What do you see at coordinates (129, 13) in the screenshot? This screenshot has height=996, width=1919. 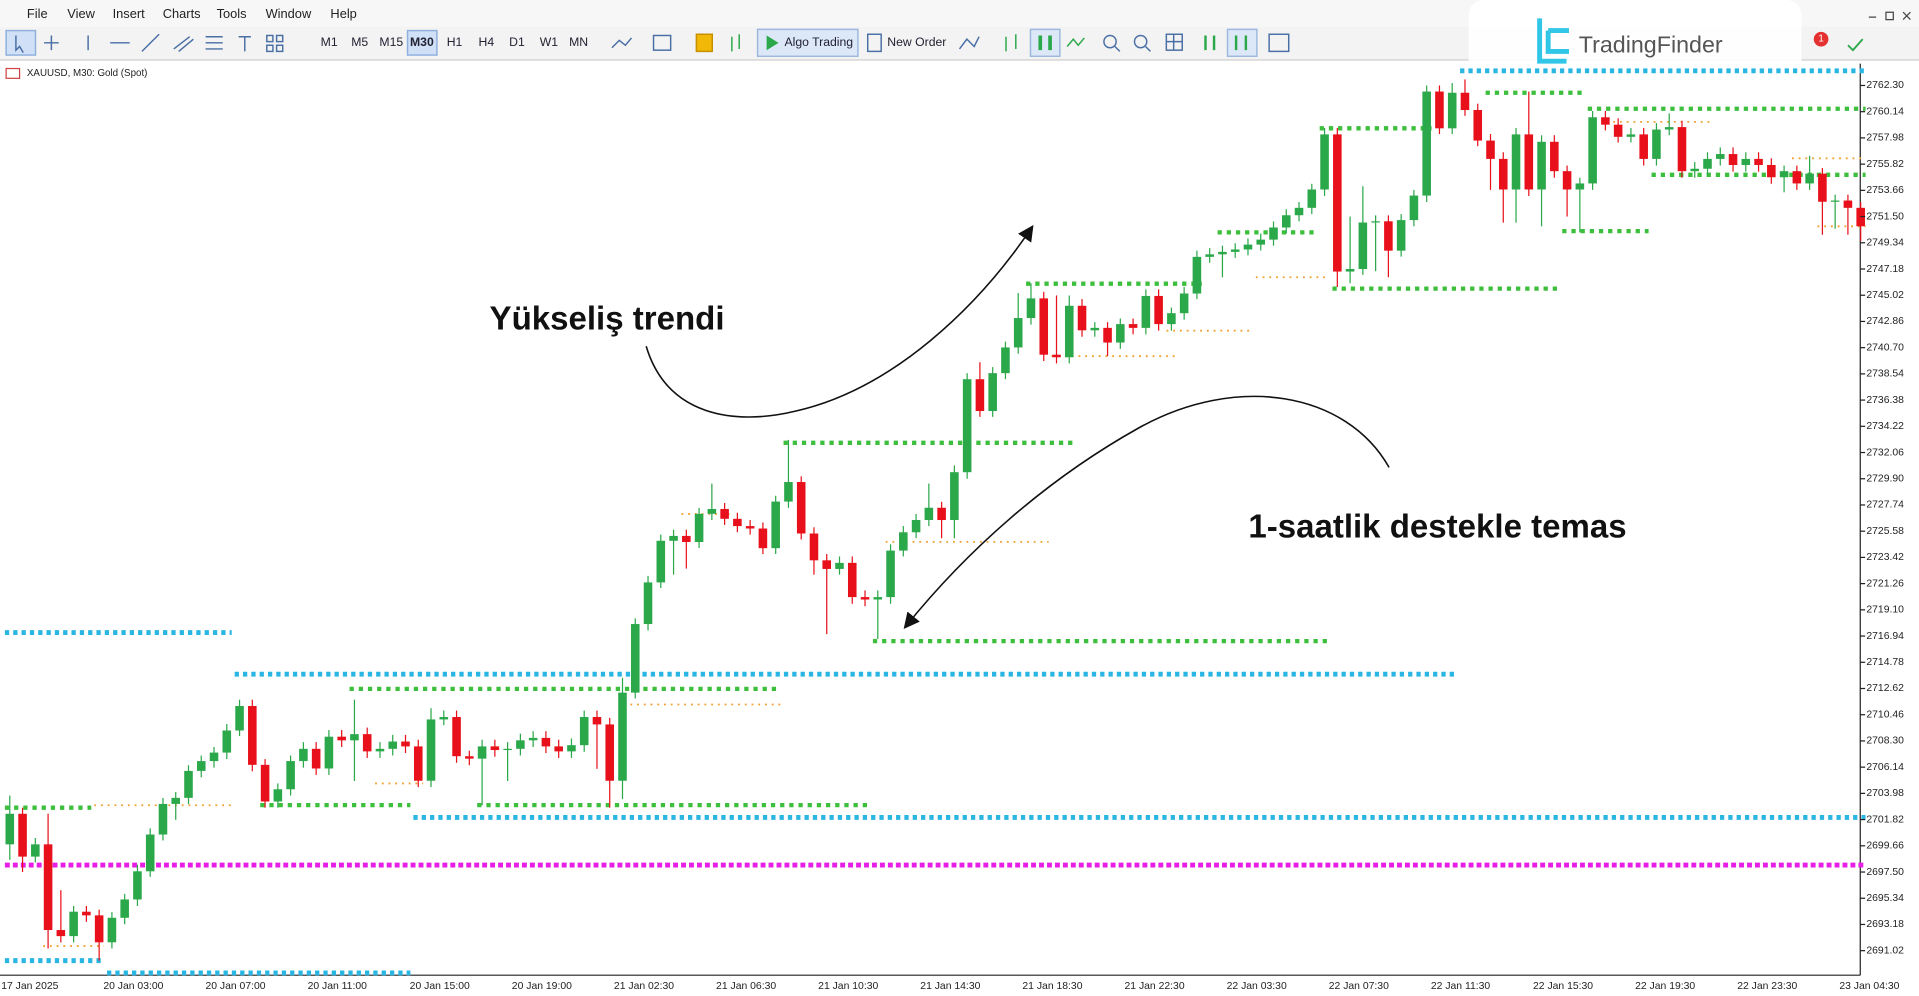 I see `menu-item: Insert` at bounding box center [129, 13].